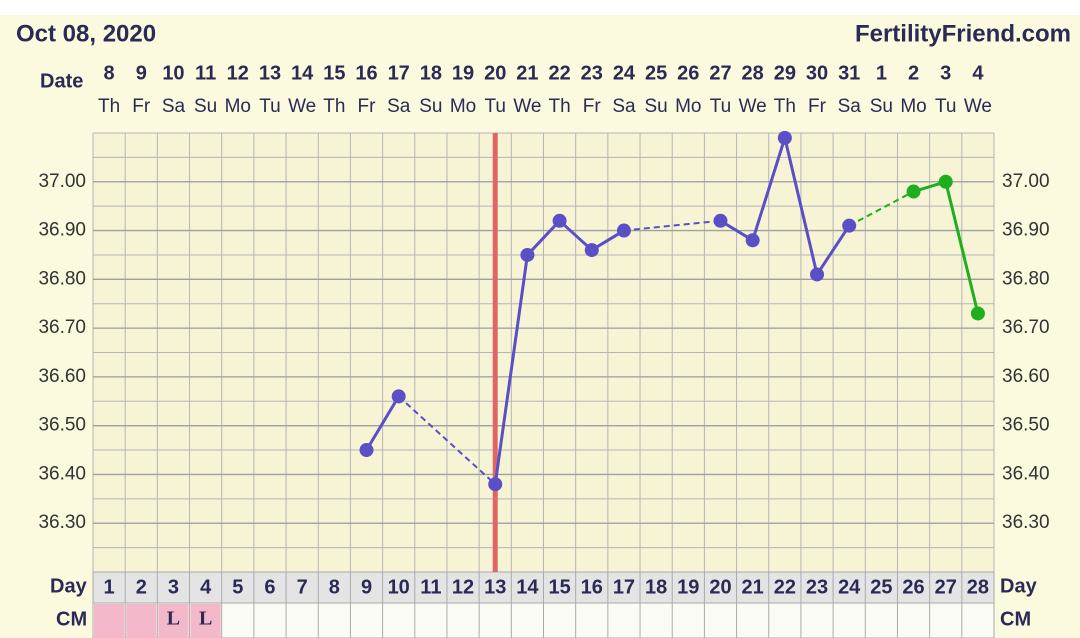 Image resolution: width=1080 pixels, height=638 pixels. Describe the element at coordinates (817, 587) in the screenshot. I see `day-number: 23` at that location.